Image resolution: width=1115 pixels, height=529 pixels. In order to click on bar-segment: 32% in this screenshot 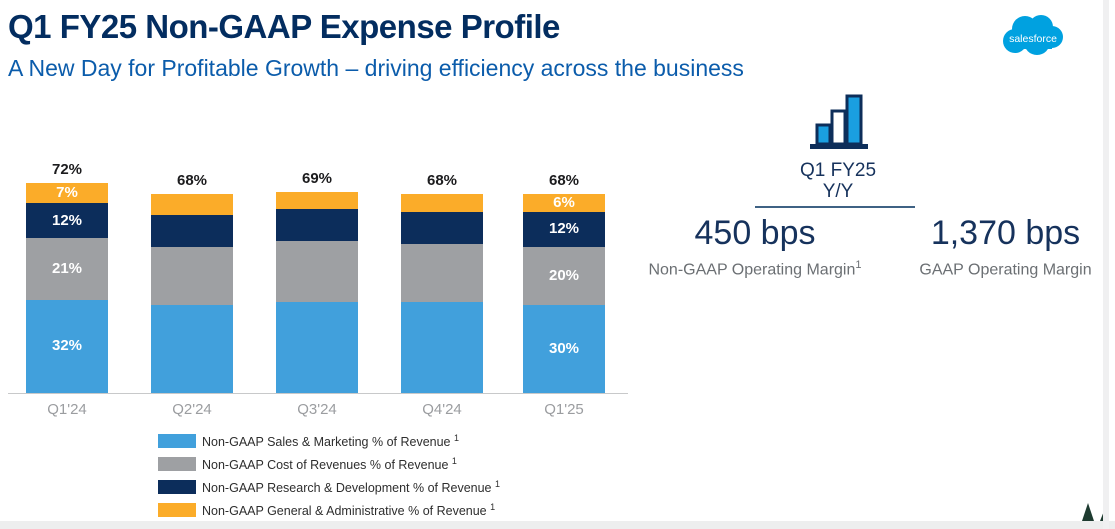, I will do `click(67, 346)`.